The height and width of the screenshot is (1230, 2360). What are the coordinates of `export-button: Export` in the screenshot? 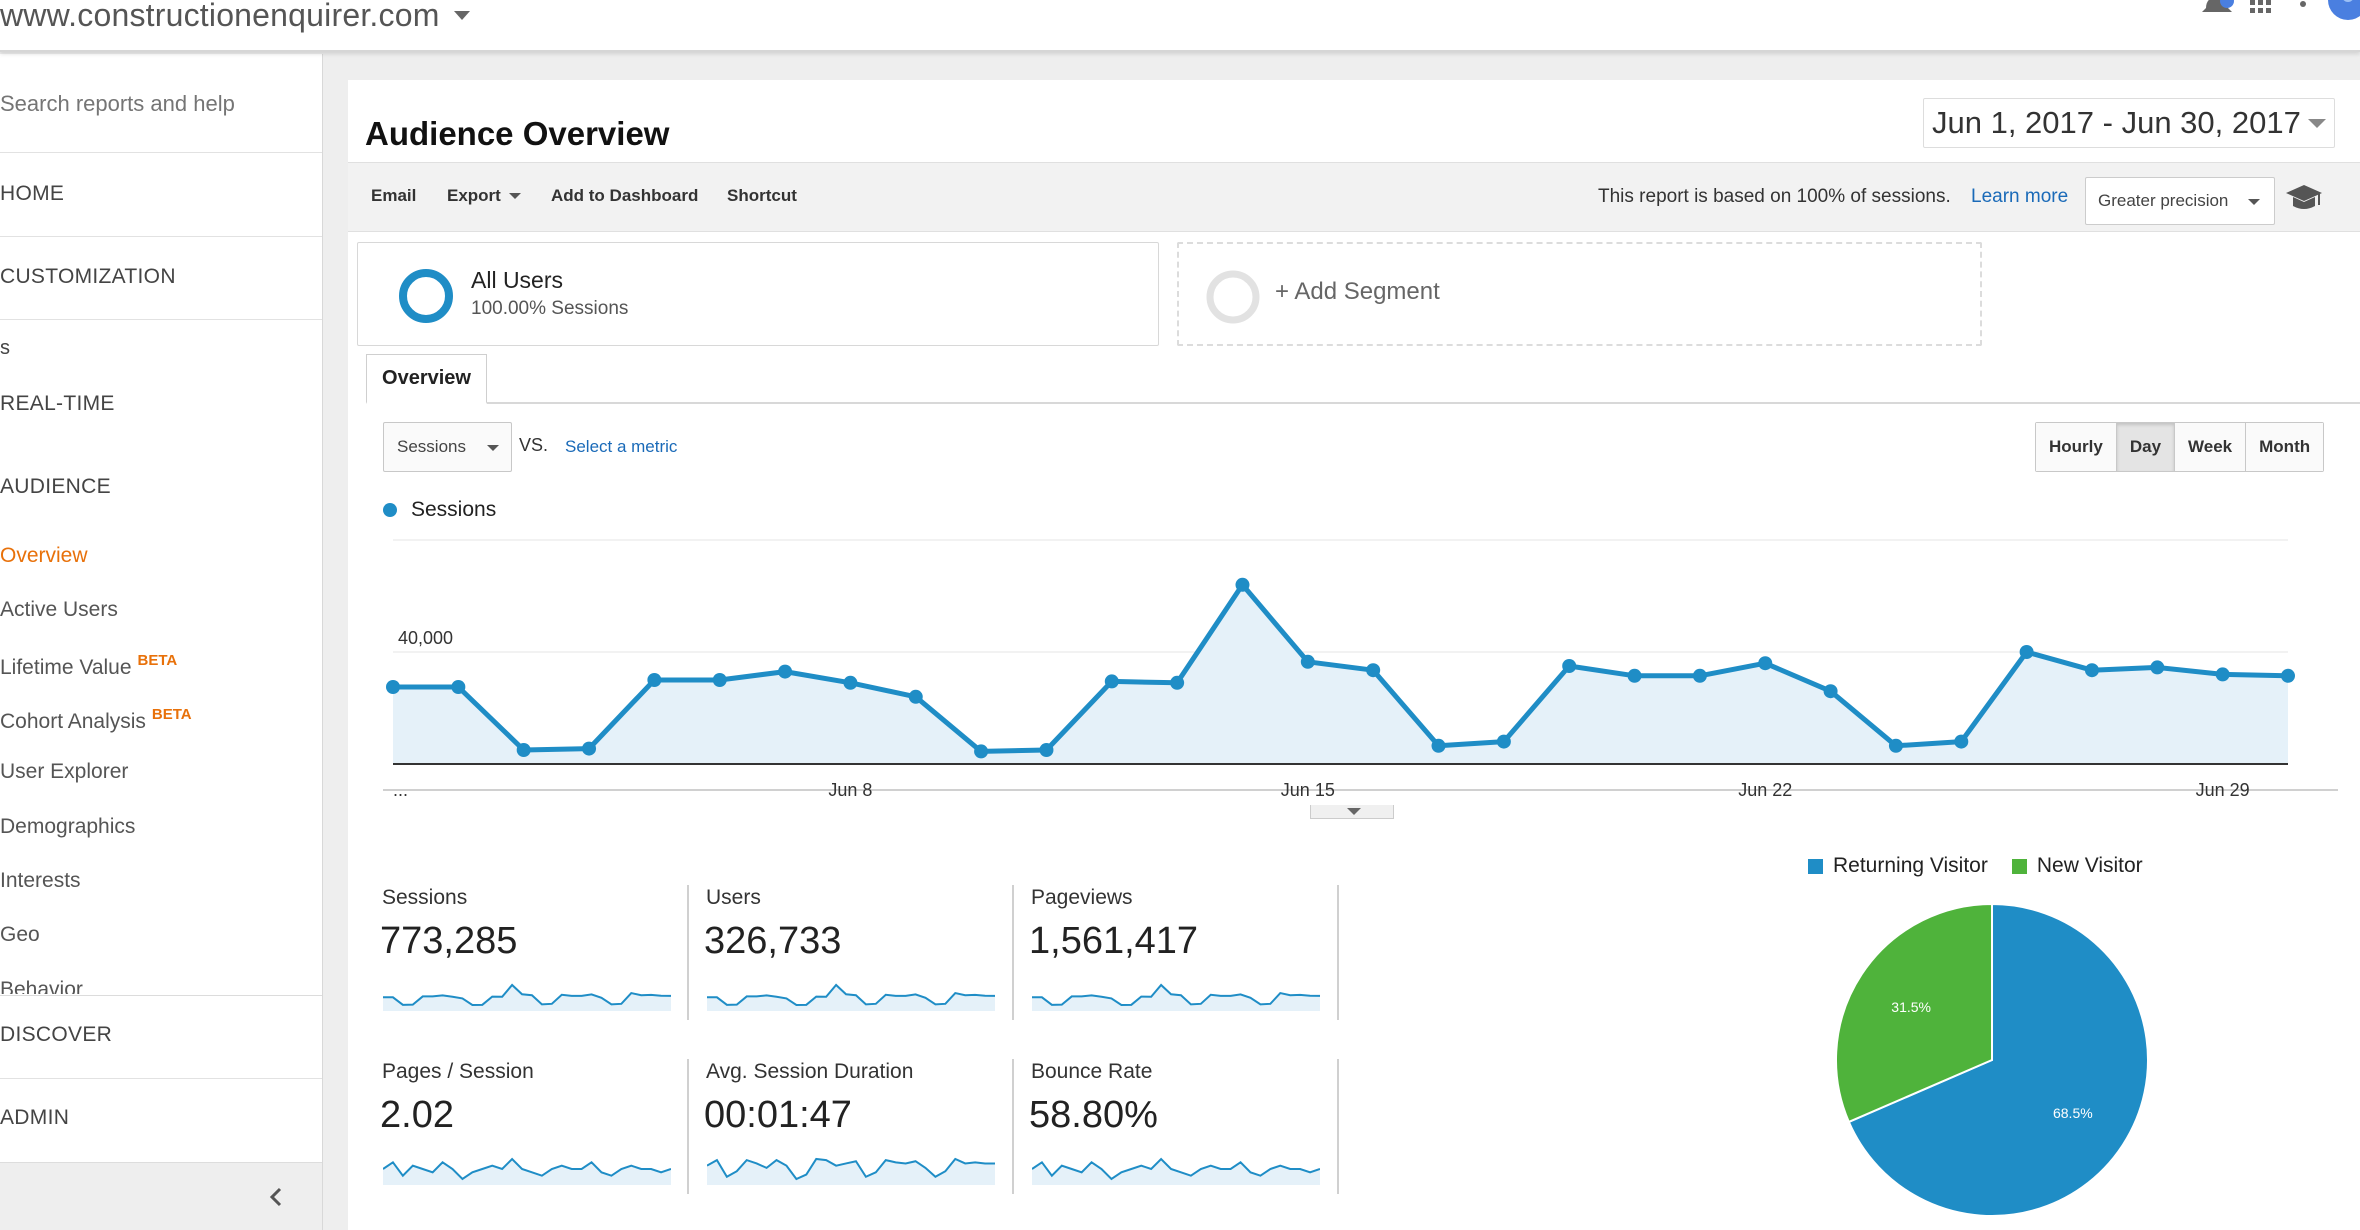 It's located at (484, 196).